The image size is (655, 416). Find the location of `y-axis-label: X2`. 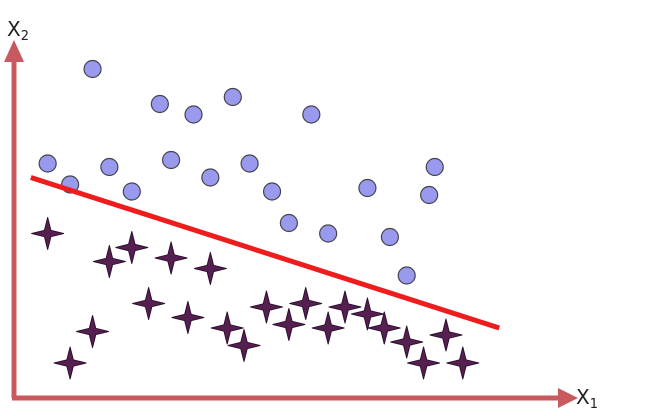

y-axis-label: X2 is located at coordinates (18, 30).